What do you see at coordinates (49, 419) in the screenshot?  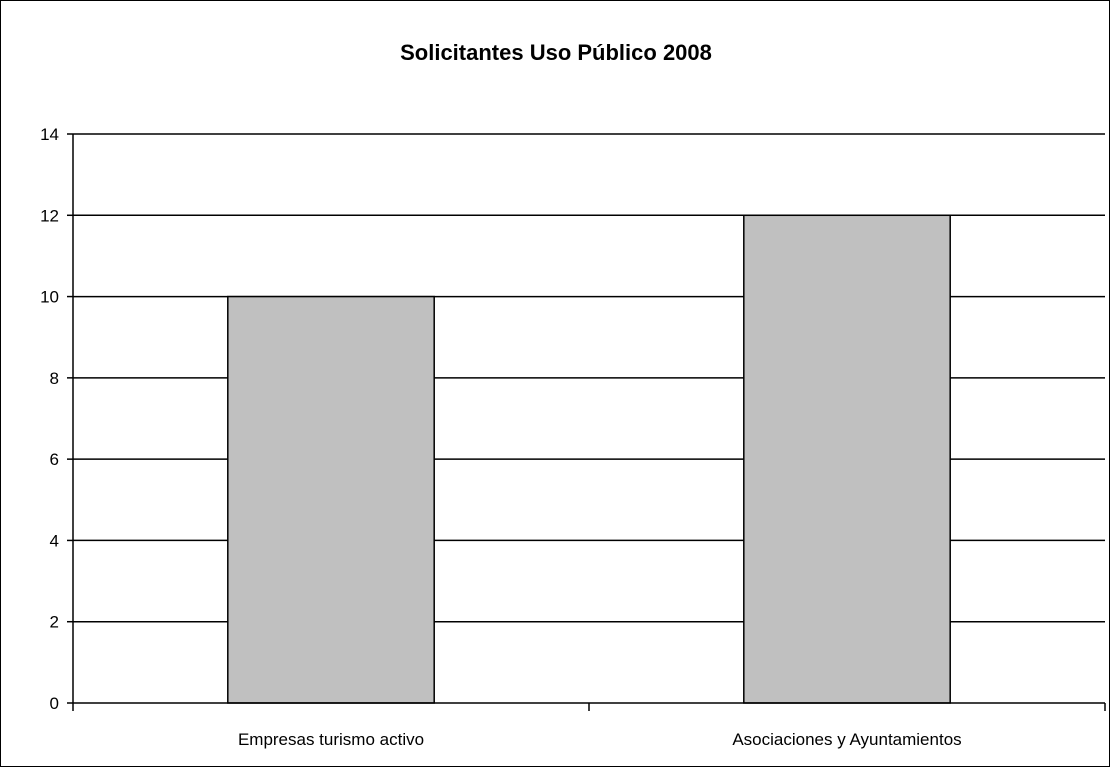 I see `y-tick-labels: 0 2 4 6 8 10 12 14` at bounding box center [49, 419].